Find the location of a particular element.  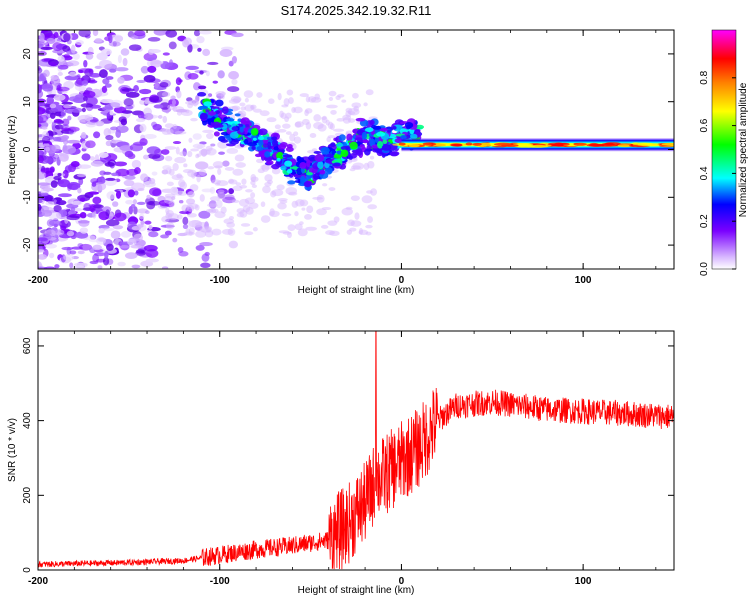

spectrogram-ridge is located at coordinates (311, 142).